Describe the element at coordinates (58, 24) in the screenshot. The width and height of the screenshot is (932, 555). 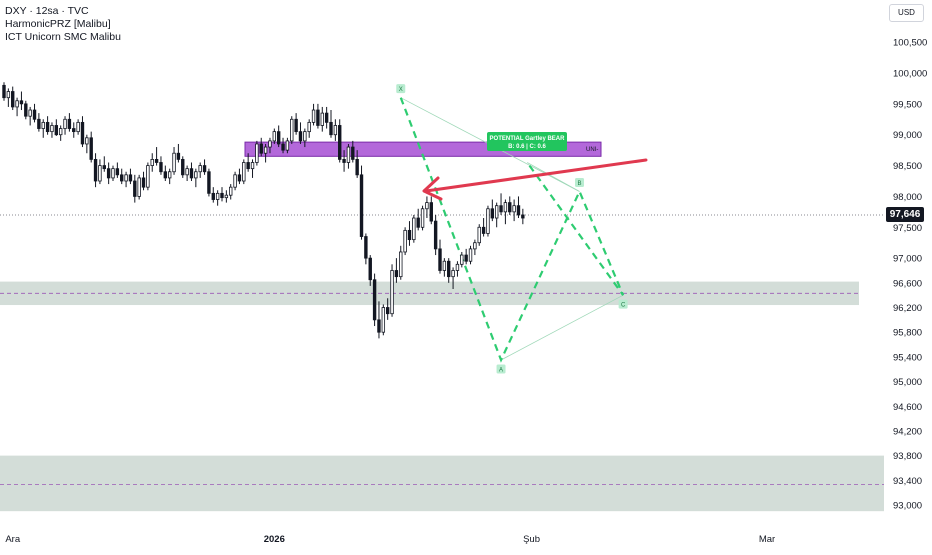
I see `indicator-harmonic: HarmonicPRZ [Malibu]` at that location.